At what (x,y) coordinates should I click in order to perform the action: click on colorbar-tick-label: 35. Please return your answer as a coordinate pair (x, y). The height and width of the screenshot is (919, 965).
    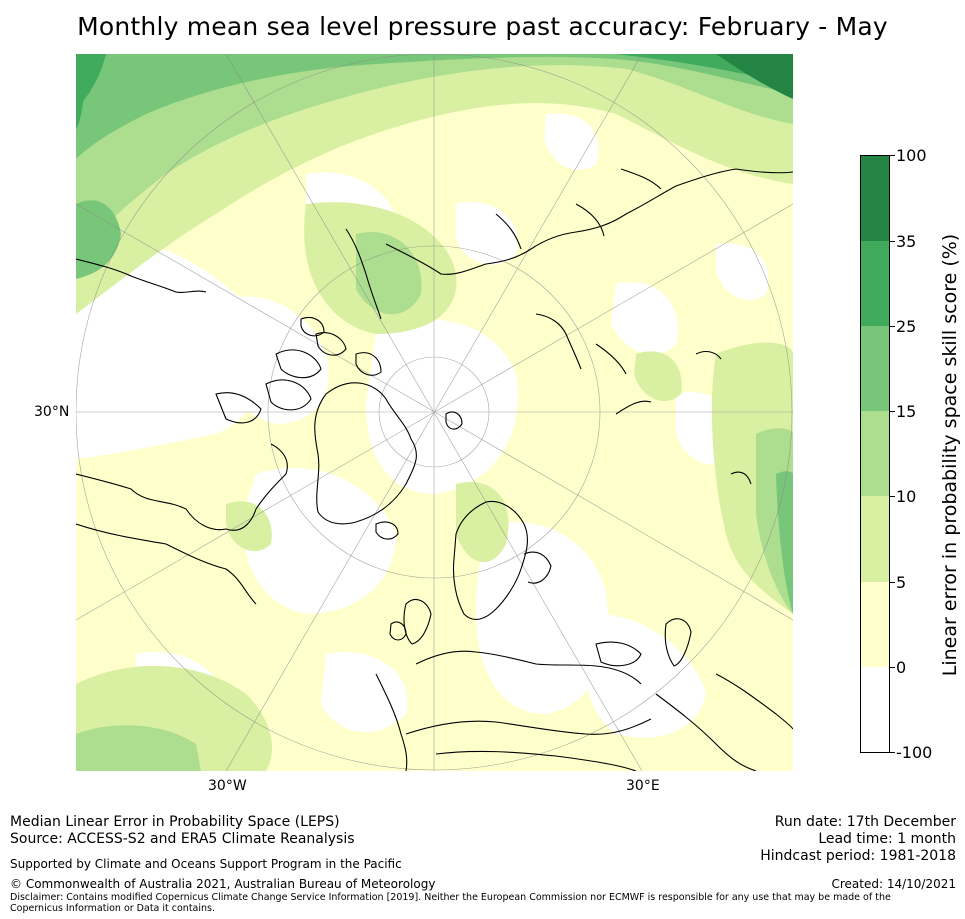
    Looking at the image, I should click on (906, 241).